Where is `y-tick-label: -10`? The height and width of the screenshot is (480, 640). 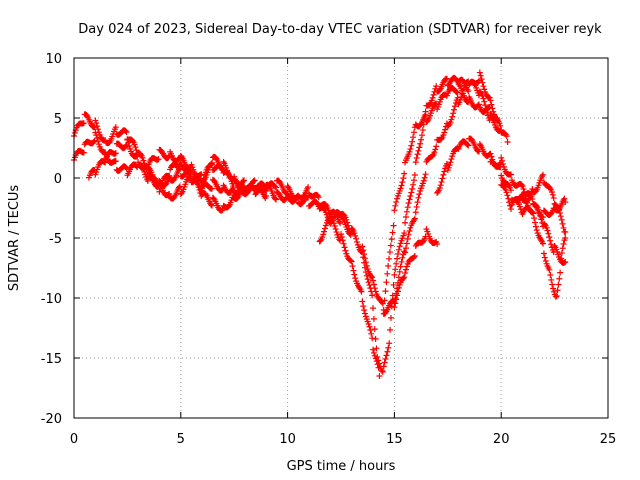
y-tick-label: -10 is located at coordinates (51, 299).